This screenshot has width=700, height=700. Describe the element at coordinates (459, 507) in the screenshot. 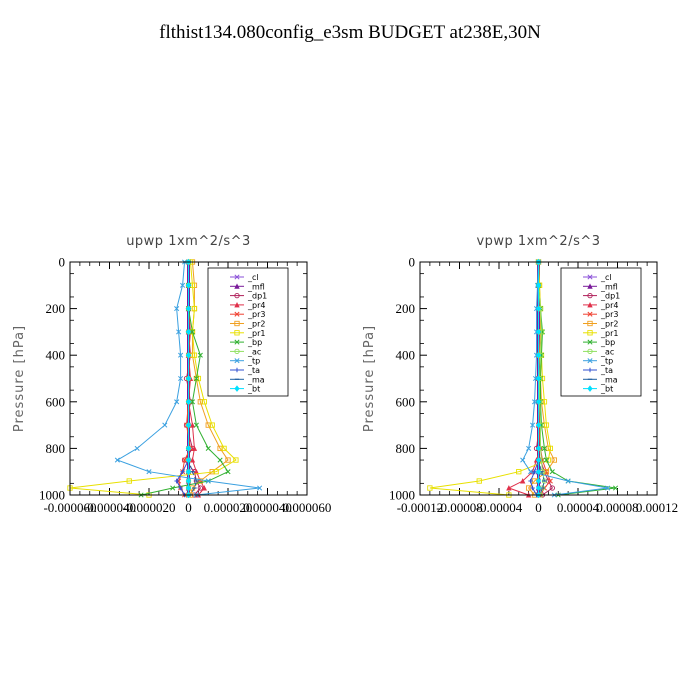

I see `x-tick-label: -0.00008` at that location.